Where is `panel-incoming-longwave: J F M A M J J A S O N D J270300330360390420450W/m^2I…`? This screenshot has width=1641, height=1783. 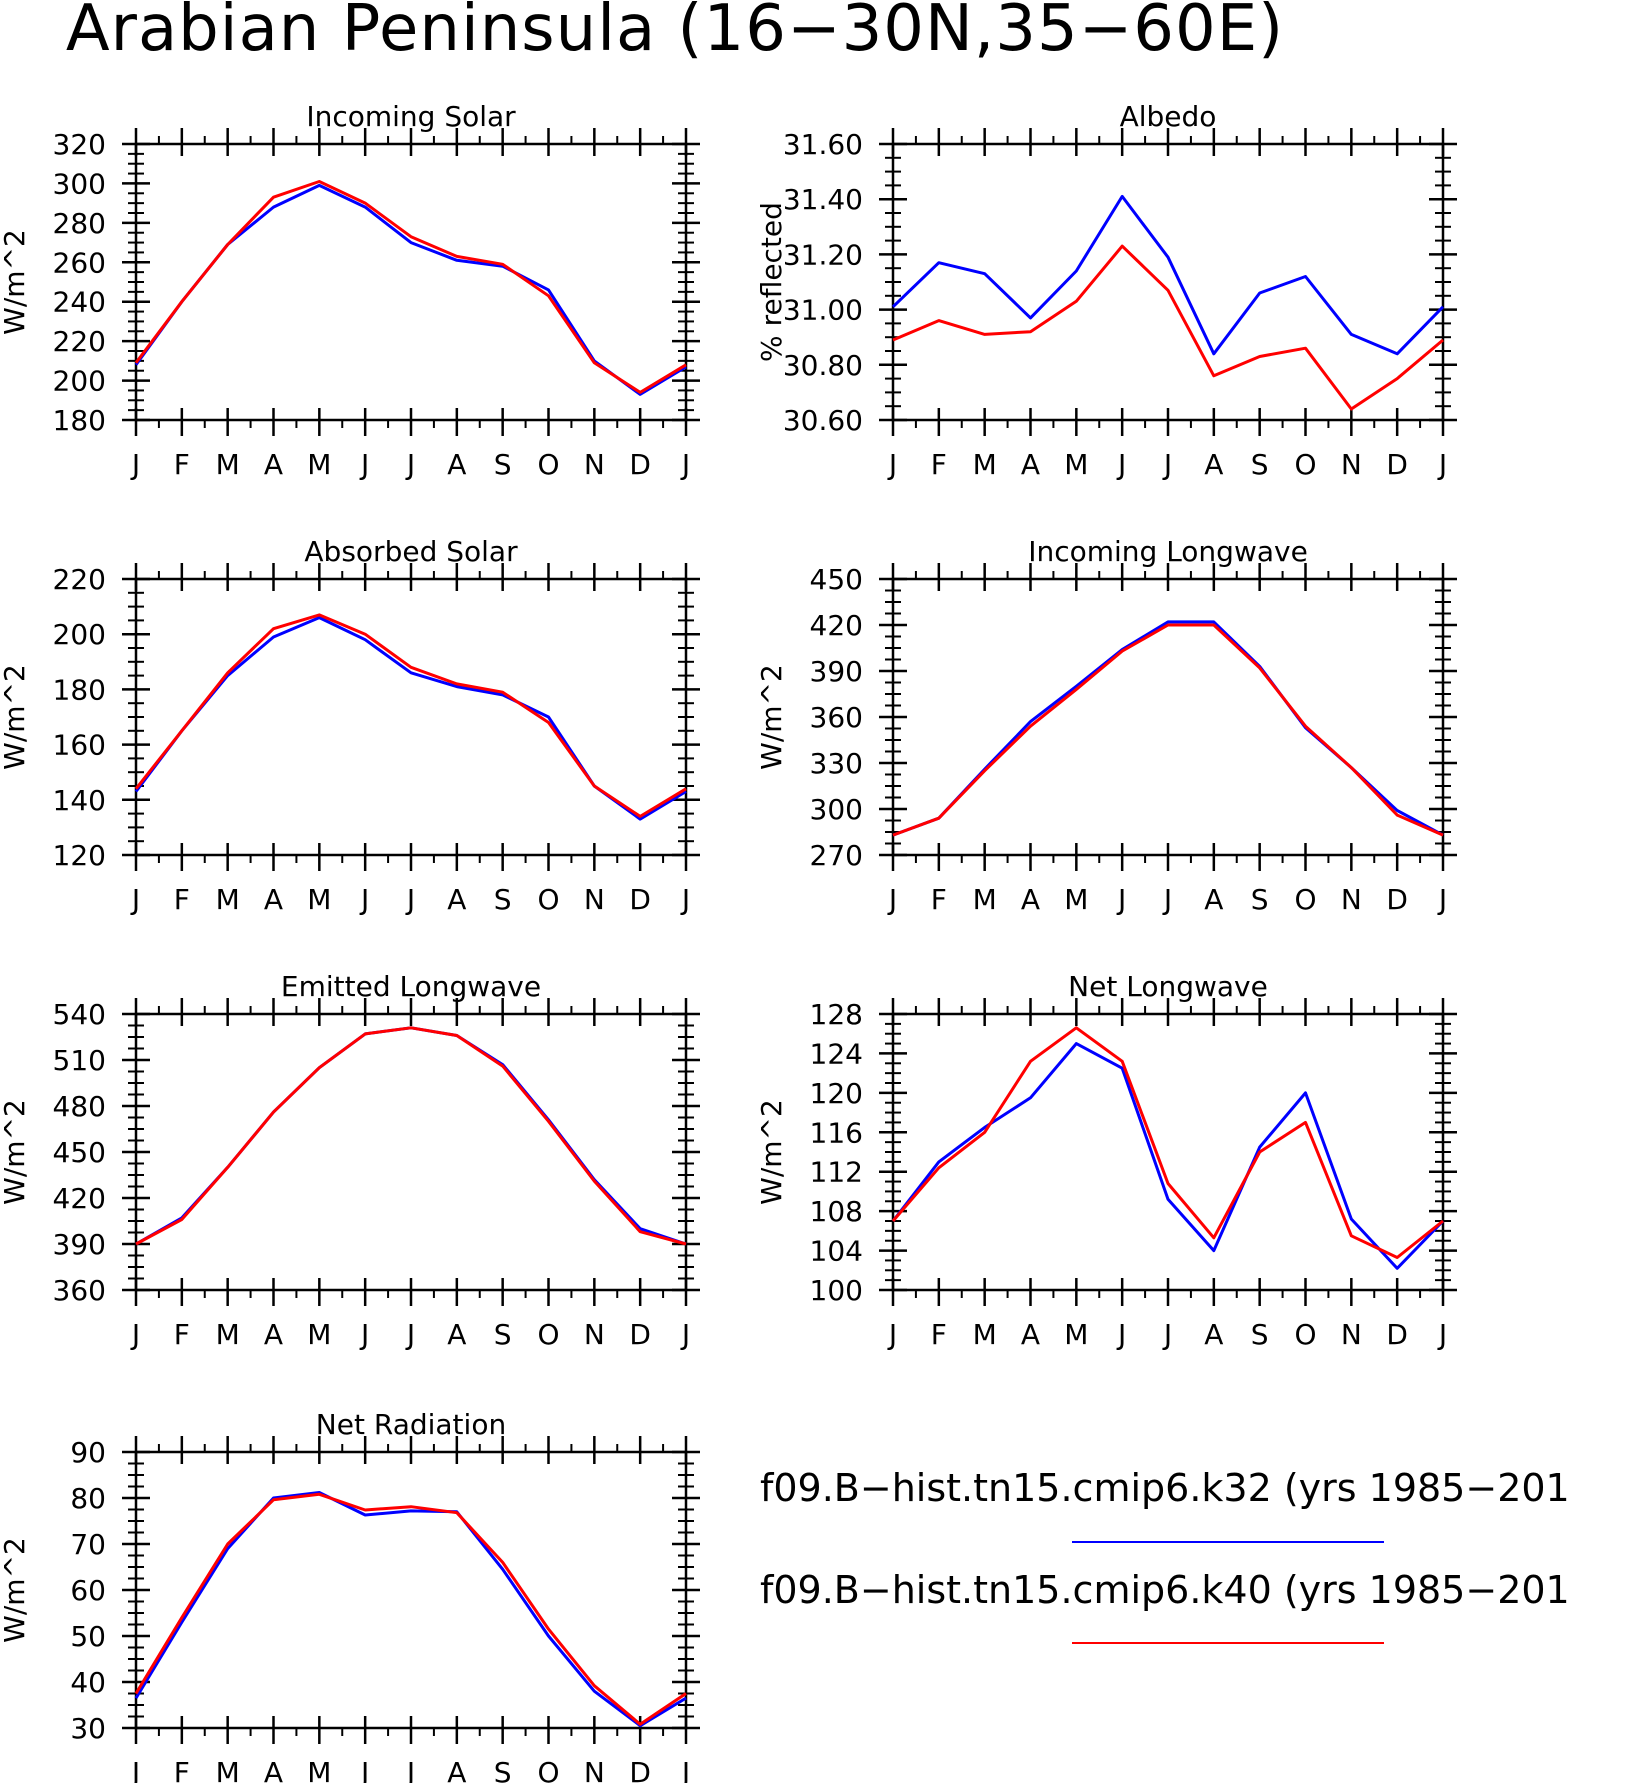
panel-incoming-longwave: J F M A M J J A S O N D J270300330360390420450W/m^2I… is located at coordinates (1106, 725).